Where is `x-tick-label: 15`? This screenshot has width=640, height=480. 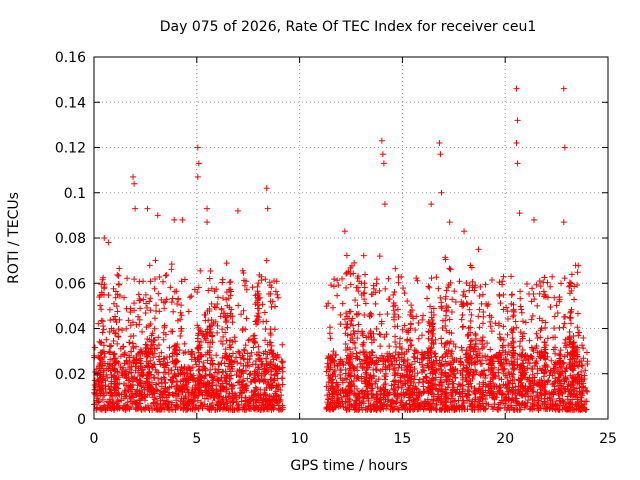
x-tick-label: 15 is located at coordinates (402, 439).